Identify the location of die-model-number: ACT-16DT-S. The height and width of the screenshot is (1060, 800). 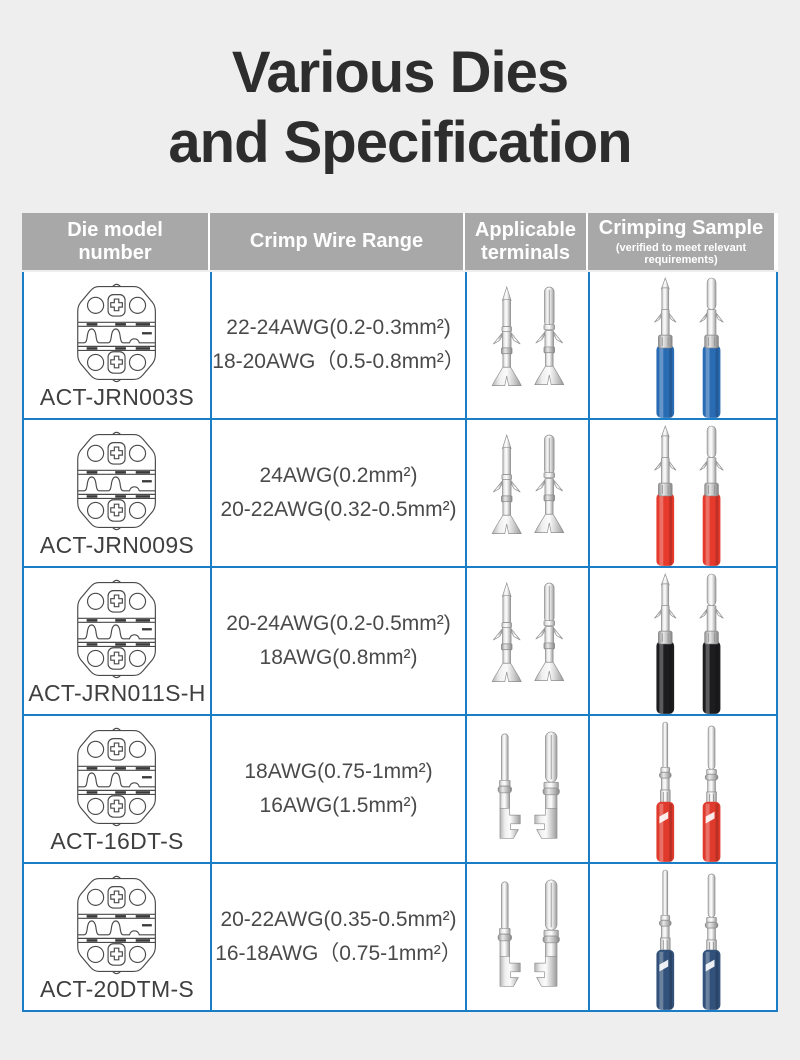
(117, 841).